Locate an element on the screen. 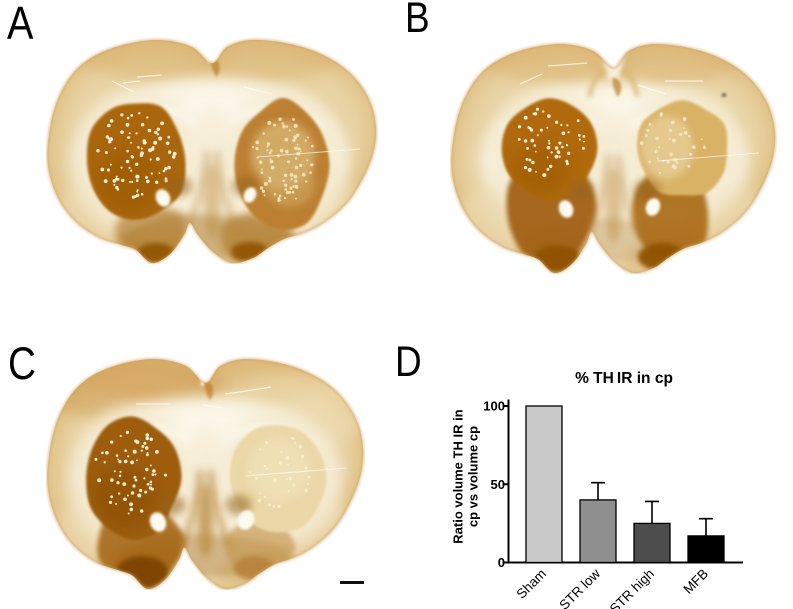  svg-text: Sham is located at coordinates (532, 584).